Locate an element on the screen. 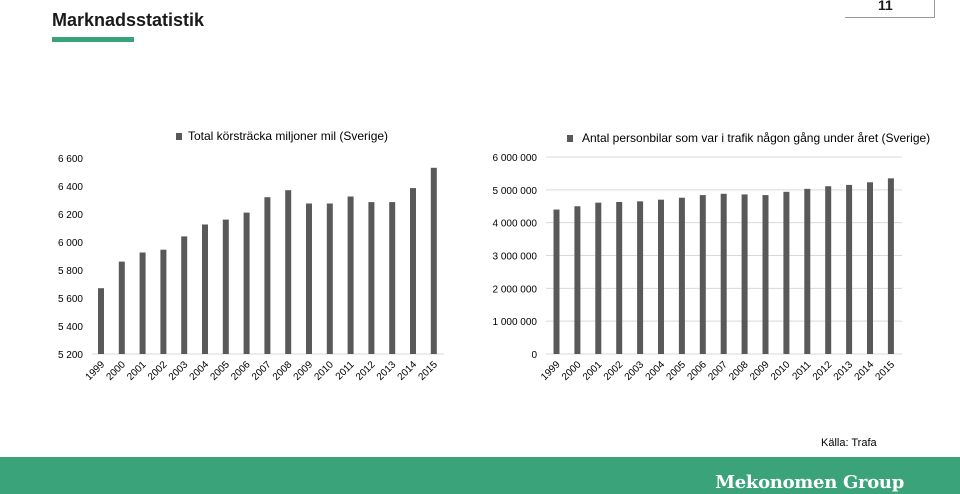 Image resolution: width=960 pixels, height=494 pixels. x-tick-label: 2010 is located at coordinates (781, 371).